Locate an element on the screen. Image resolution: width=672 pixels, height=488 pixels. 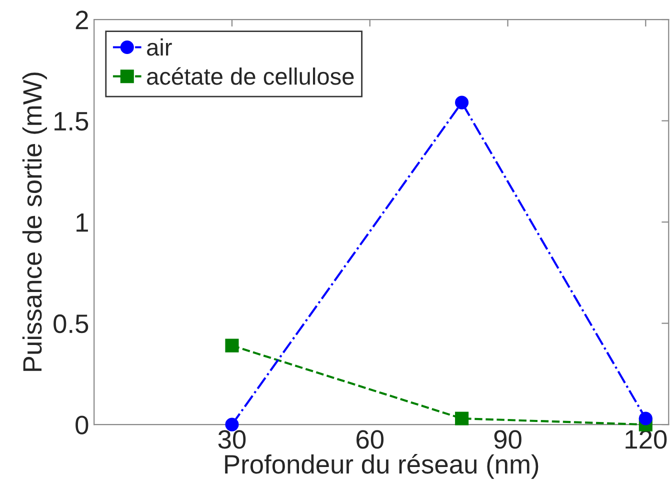
y-tick-label: 0.5 is located at coordinates (71, 324).